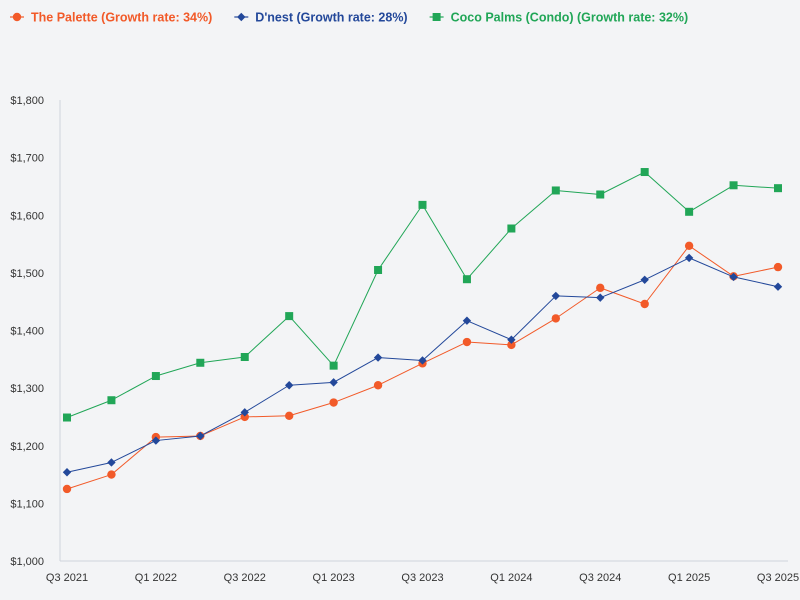 The image size is (800, 600). What do you see at coordinates (27, 274) in the screenshot?
I see `y-tick-label: $1,500` at bounding box center [27, 274].